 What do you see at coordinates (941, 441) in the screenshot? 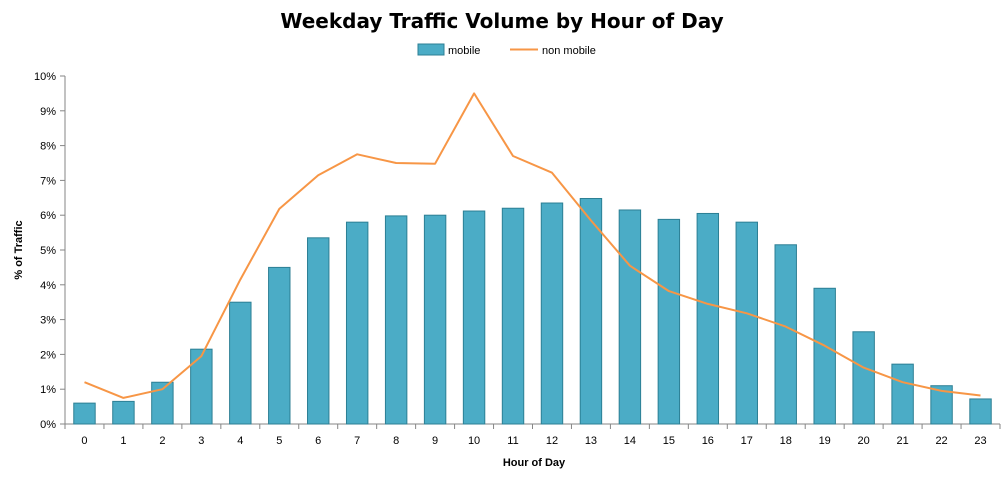
I see `x-tick-label: 22` at bounding box center [941, 441].